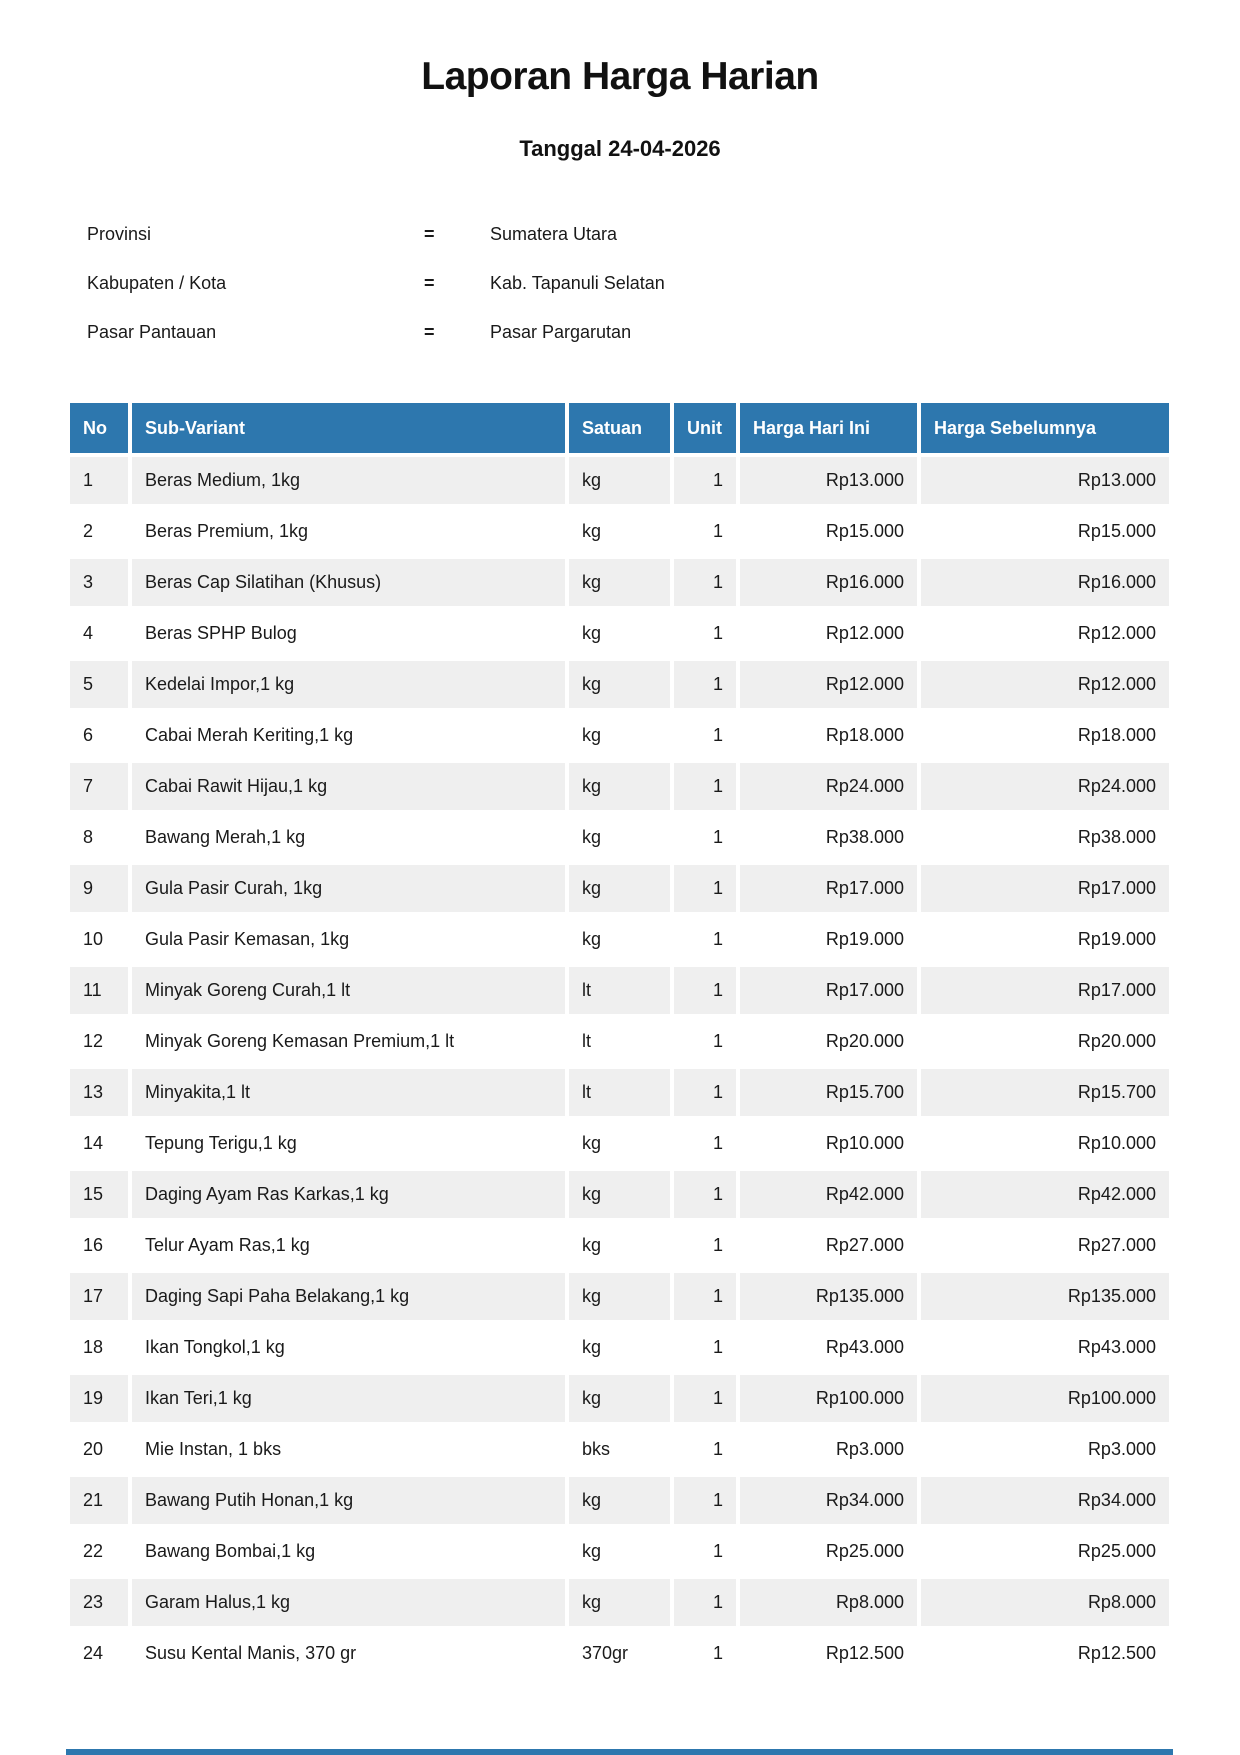  Describe the element at coordinates (828, 480) in the screenshot. I see `cell-harga-hari-ini: Rp13.000` at that location.